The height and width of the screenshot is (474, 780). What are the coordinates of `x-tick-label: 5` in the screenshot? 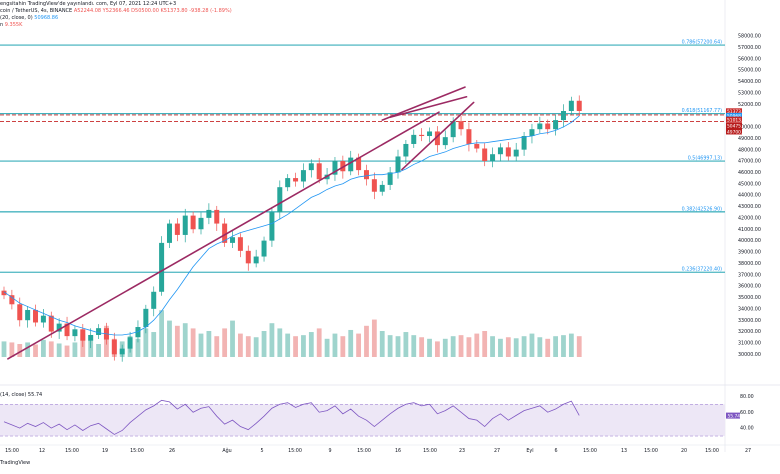 It's located at (261, 451).